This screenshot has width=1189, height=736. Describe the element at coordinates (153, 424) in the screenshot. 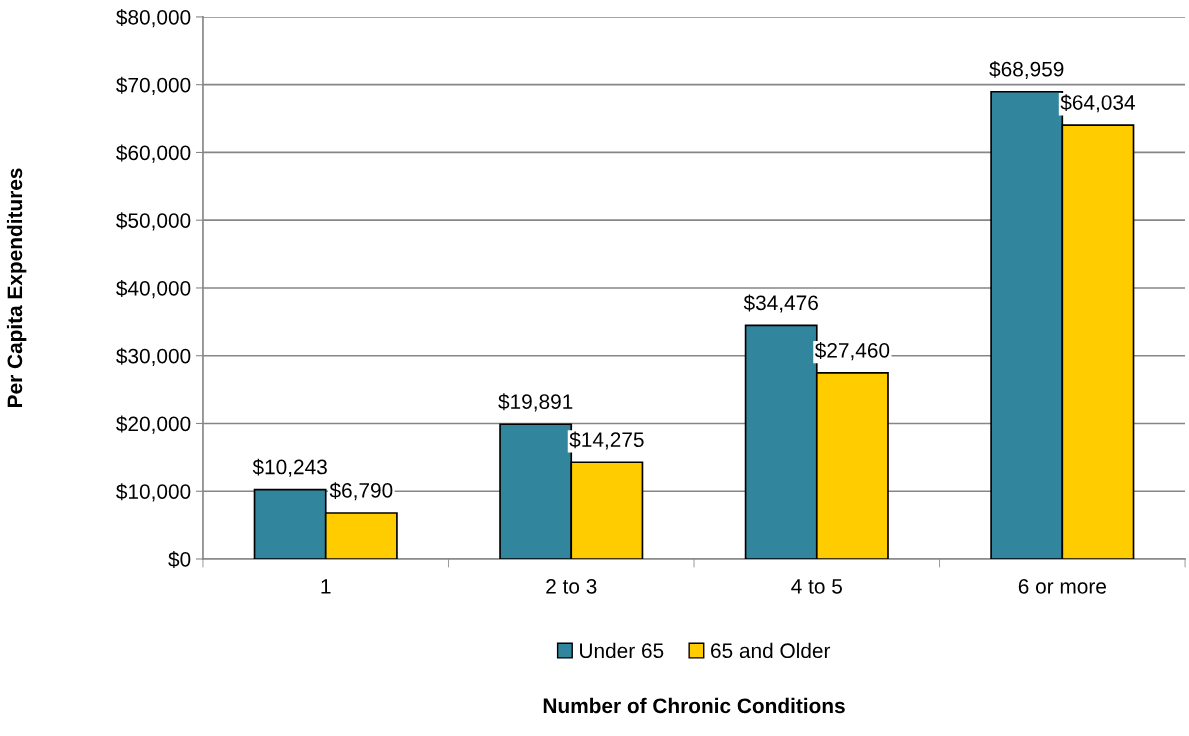

I see `y-tick-label: $20,000` at that location.